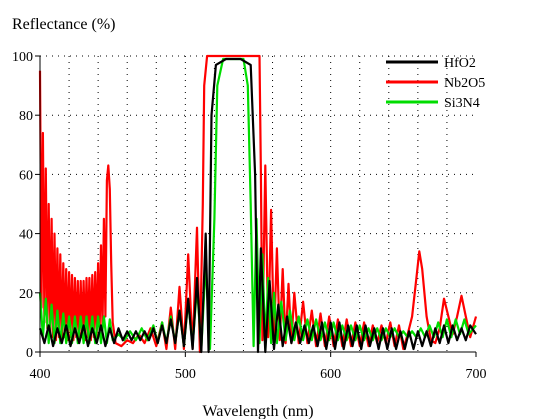 The height and width of the screenshot is (419, 534). Describe the element at coordinates (22, 57) in the screenshot. I see `y-tick-label: 100` at that location.